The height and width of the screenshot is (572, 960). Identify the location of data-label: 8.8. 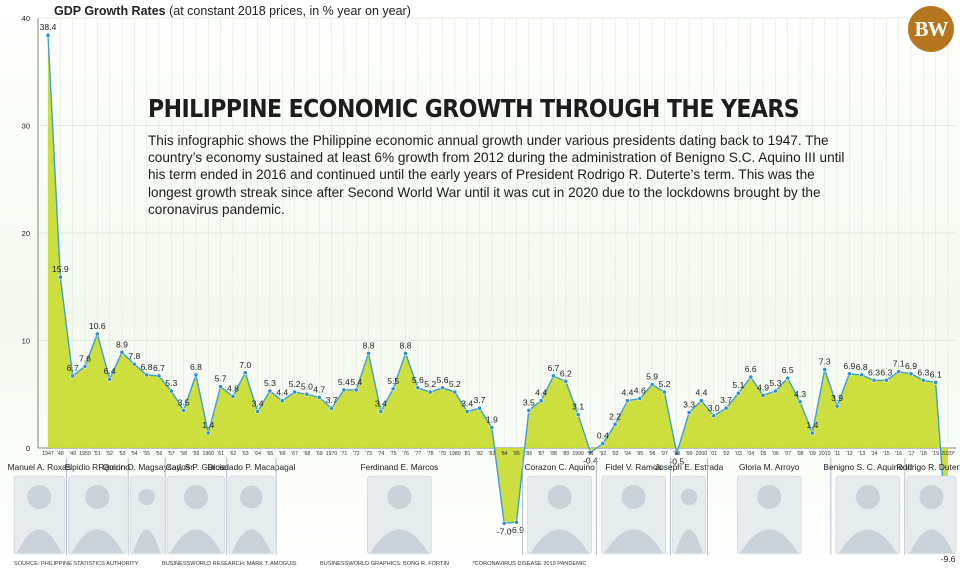
(369, 345).